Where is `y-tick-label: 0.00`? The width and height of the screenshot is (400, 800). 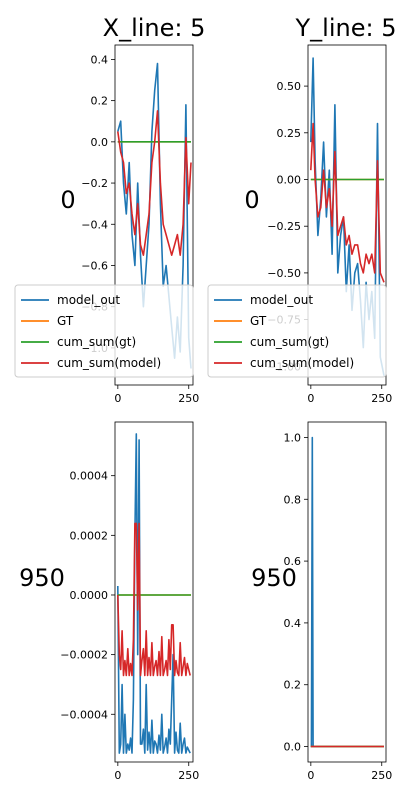
y-tick-label: 0.00 is located at coordinates (289, 180).